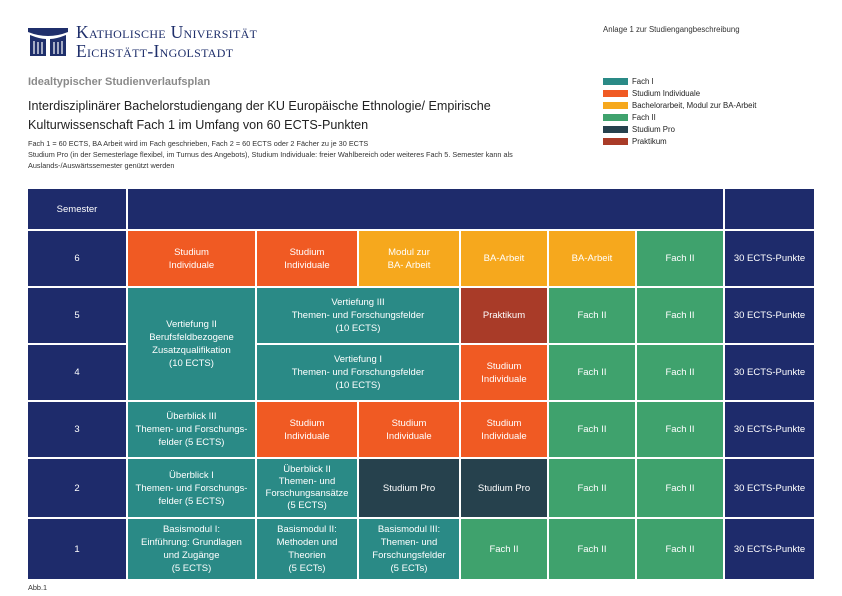  Describe the element at coordinates (769, 488) in the screenshot. I see `ects-2: 30 ECTS-Punkte` at that location.